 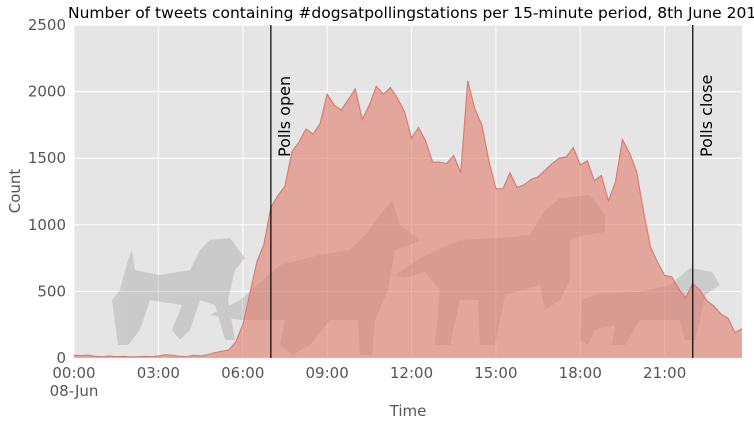 I want to click on y-tick-label: 2500, so click(x=47, y=25).